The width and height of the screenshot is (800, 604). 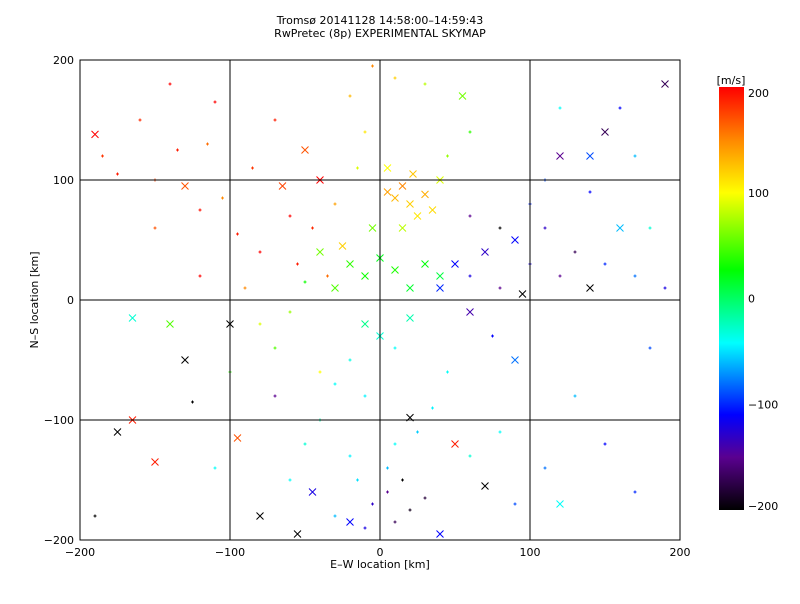 I want to click on y-tick-label: −200, so click(x=59, y=540).